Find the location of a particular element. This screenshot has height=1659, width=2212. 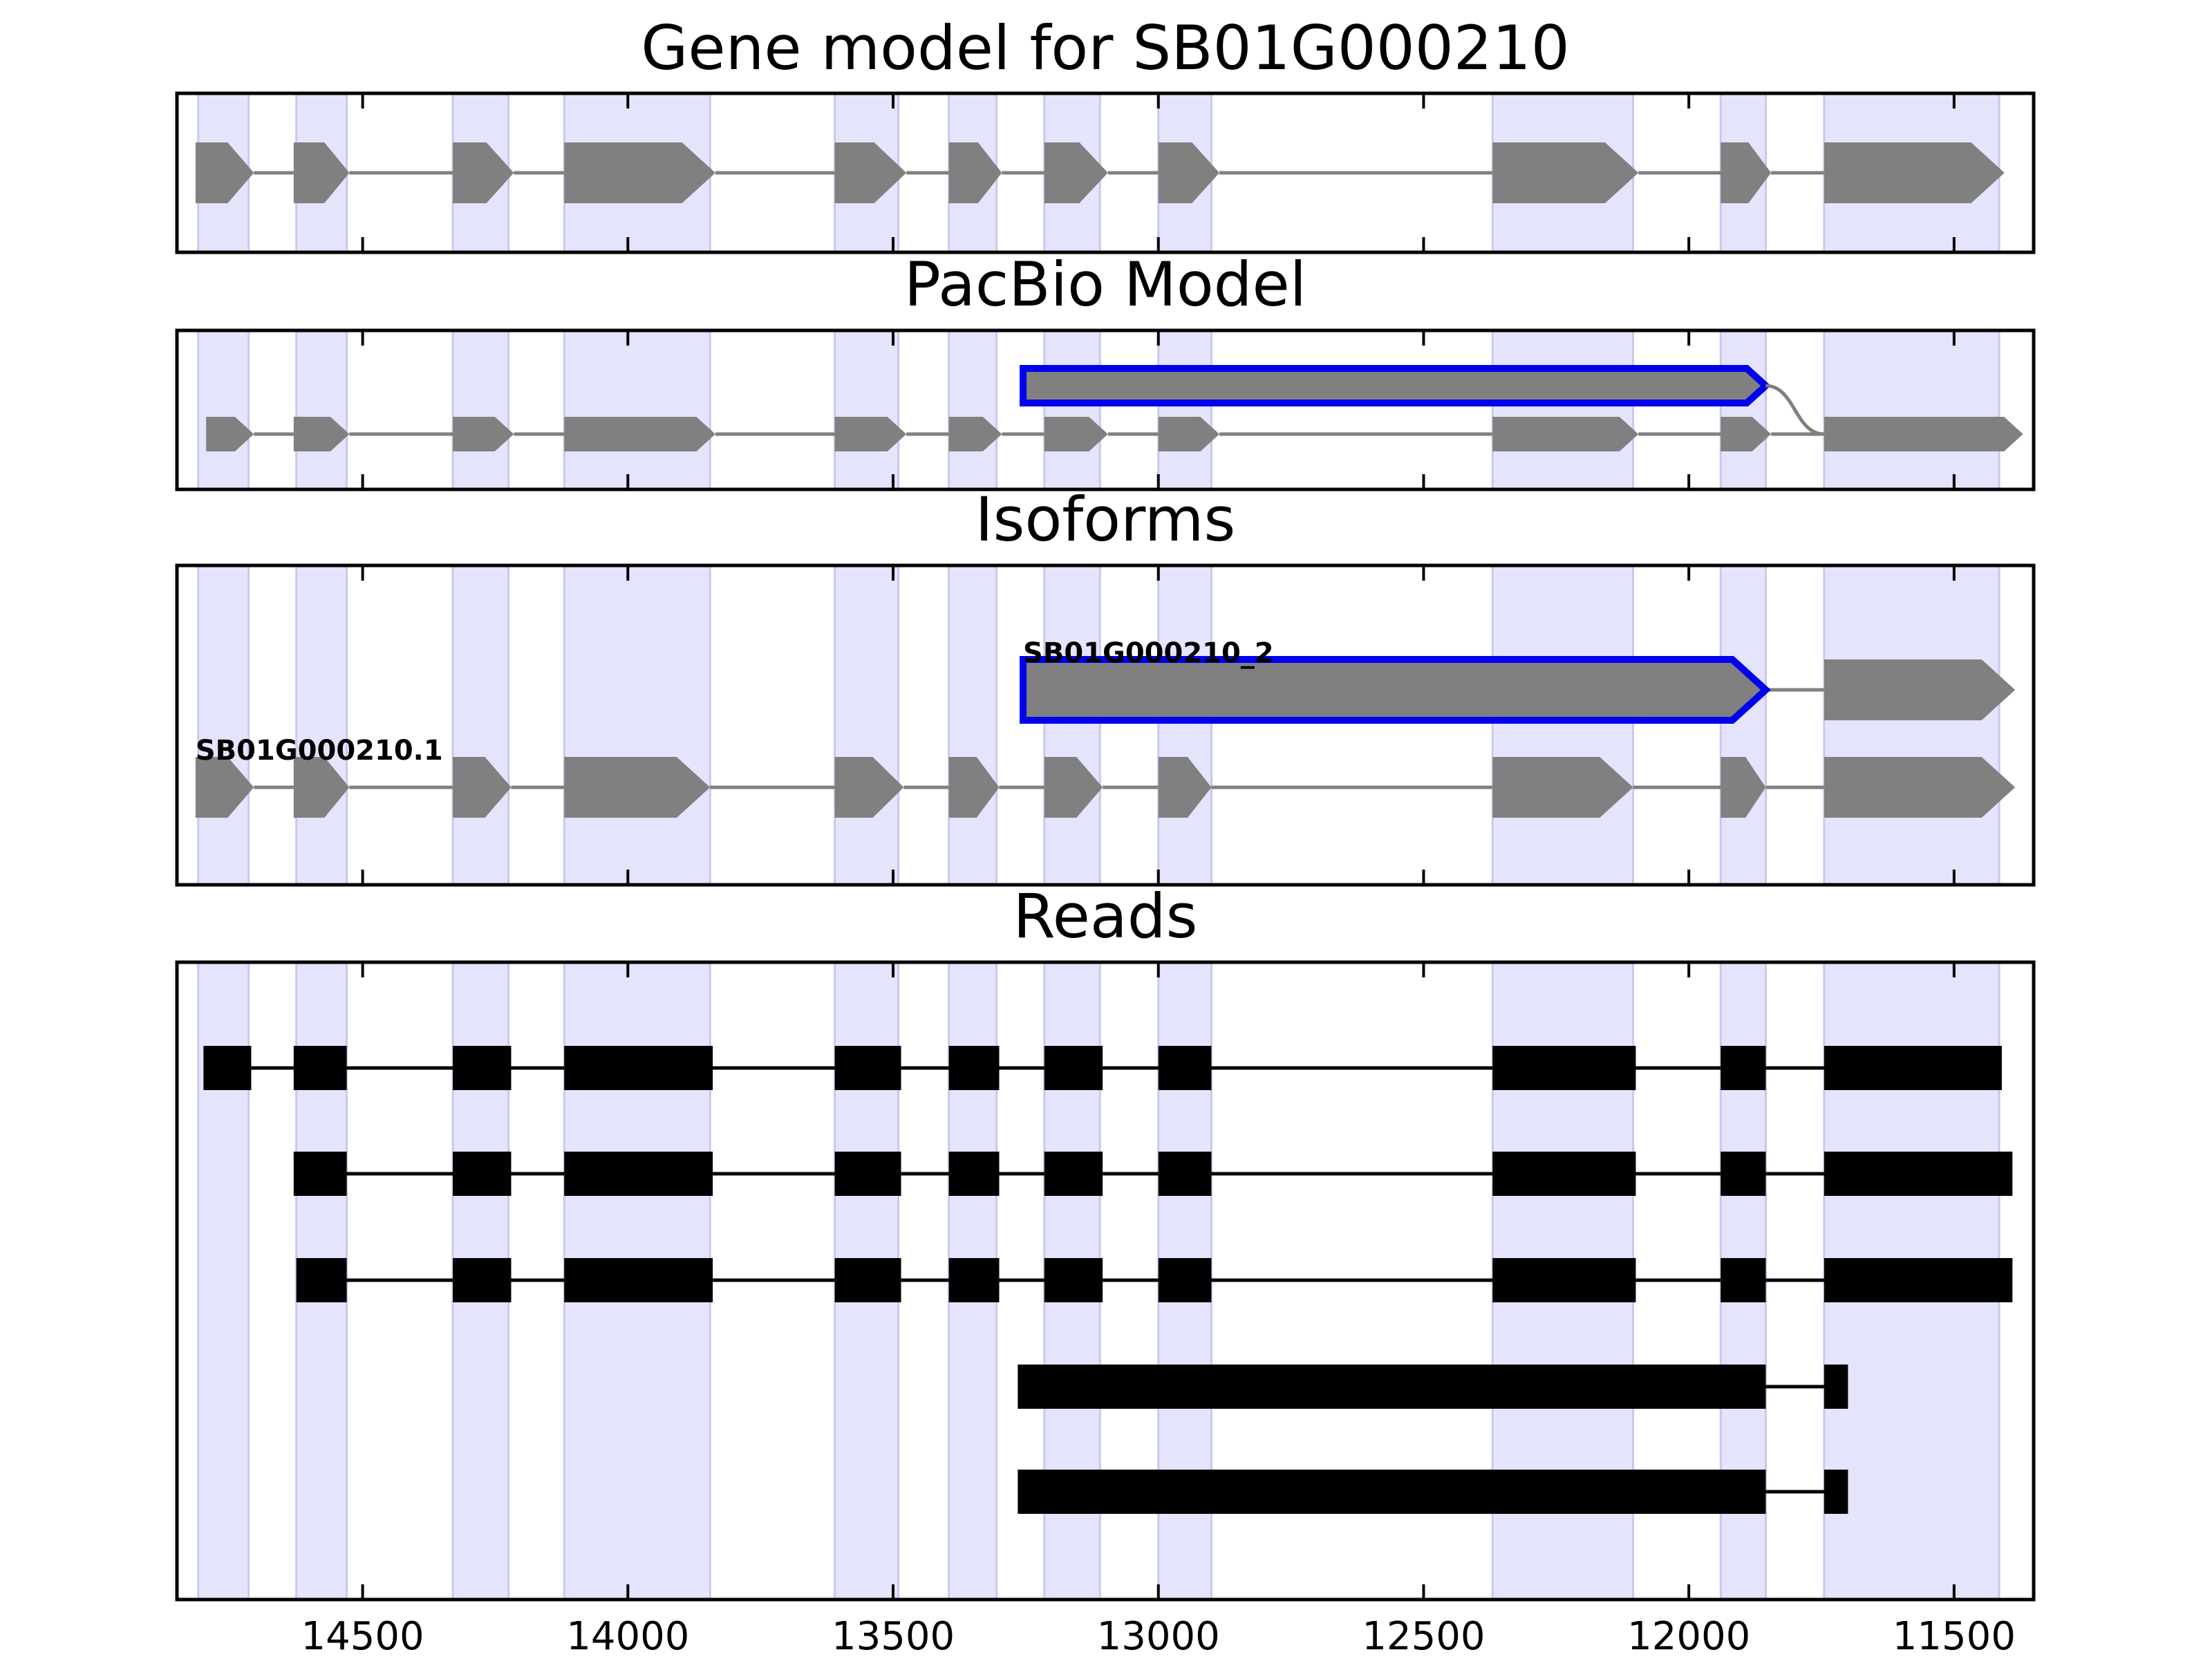

connector-curve is located at coordinates (1795, 410).